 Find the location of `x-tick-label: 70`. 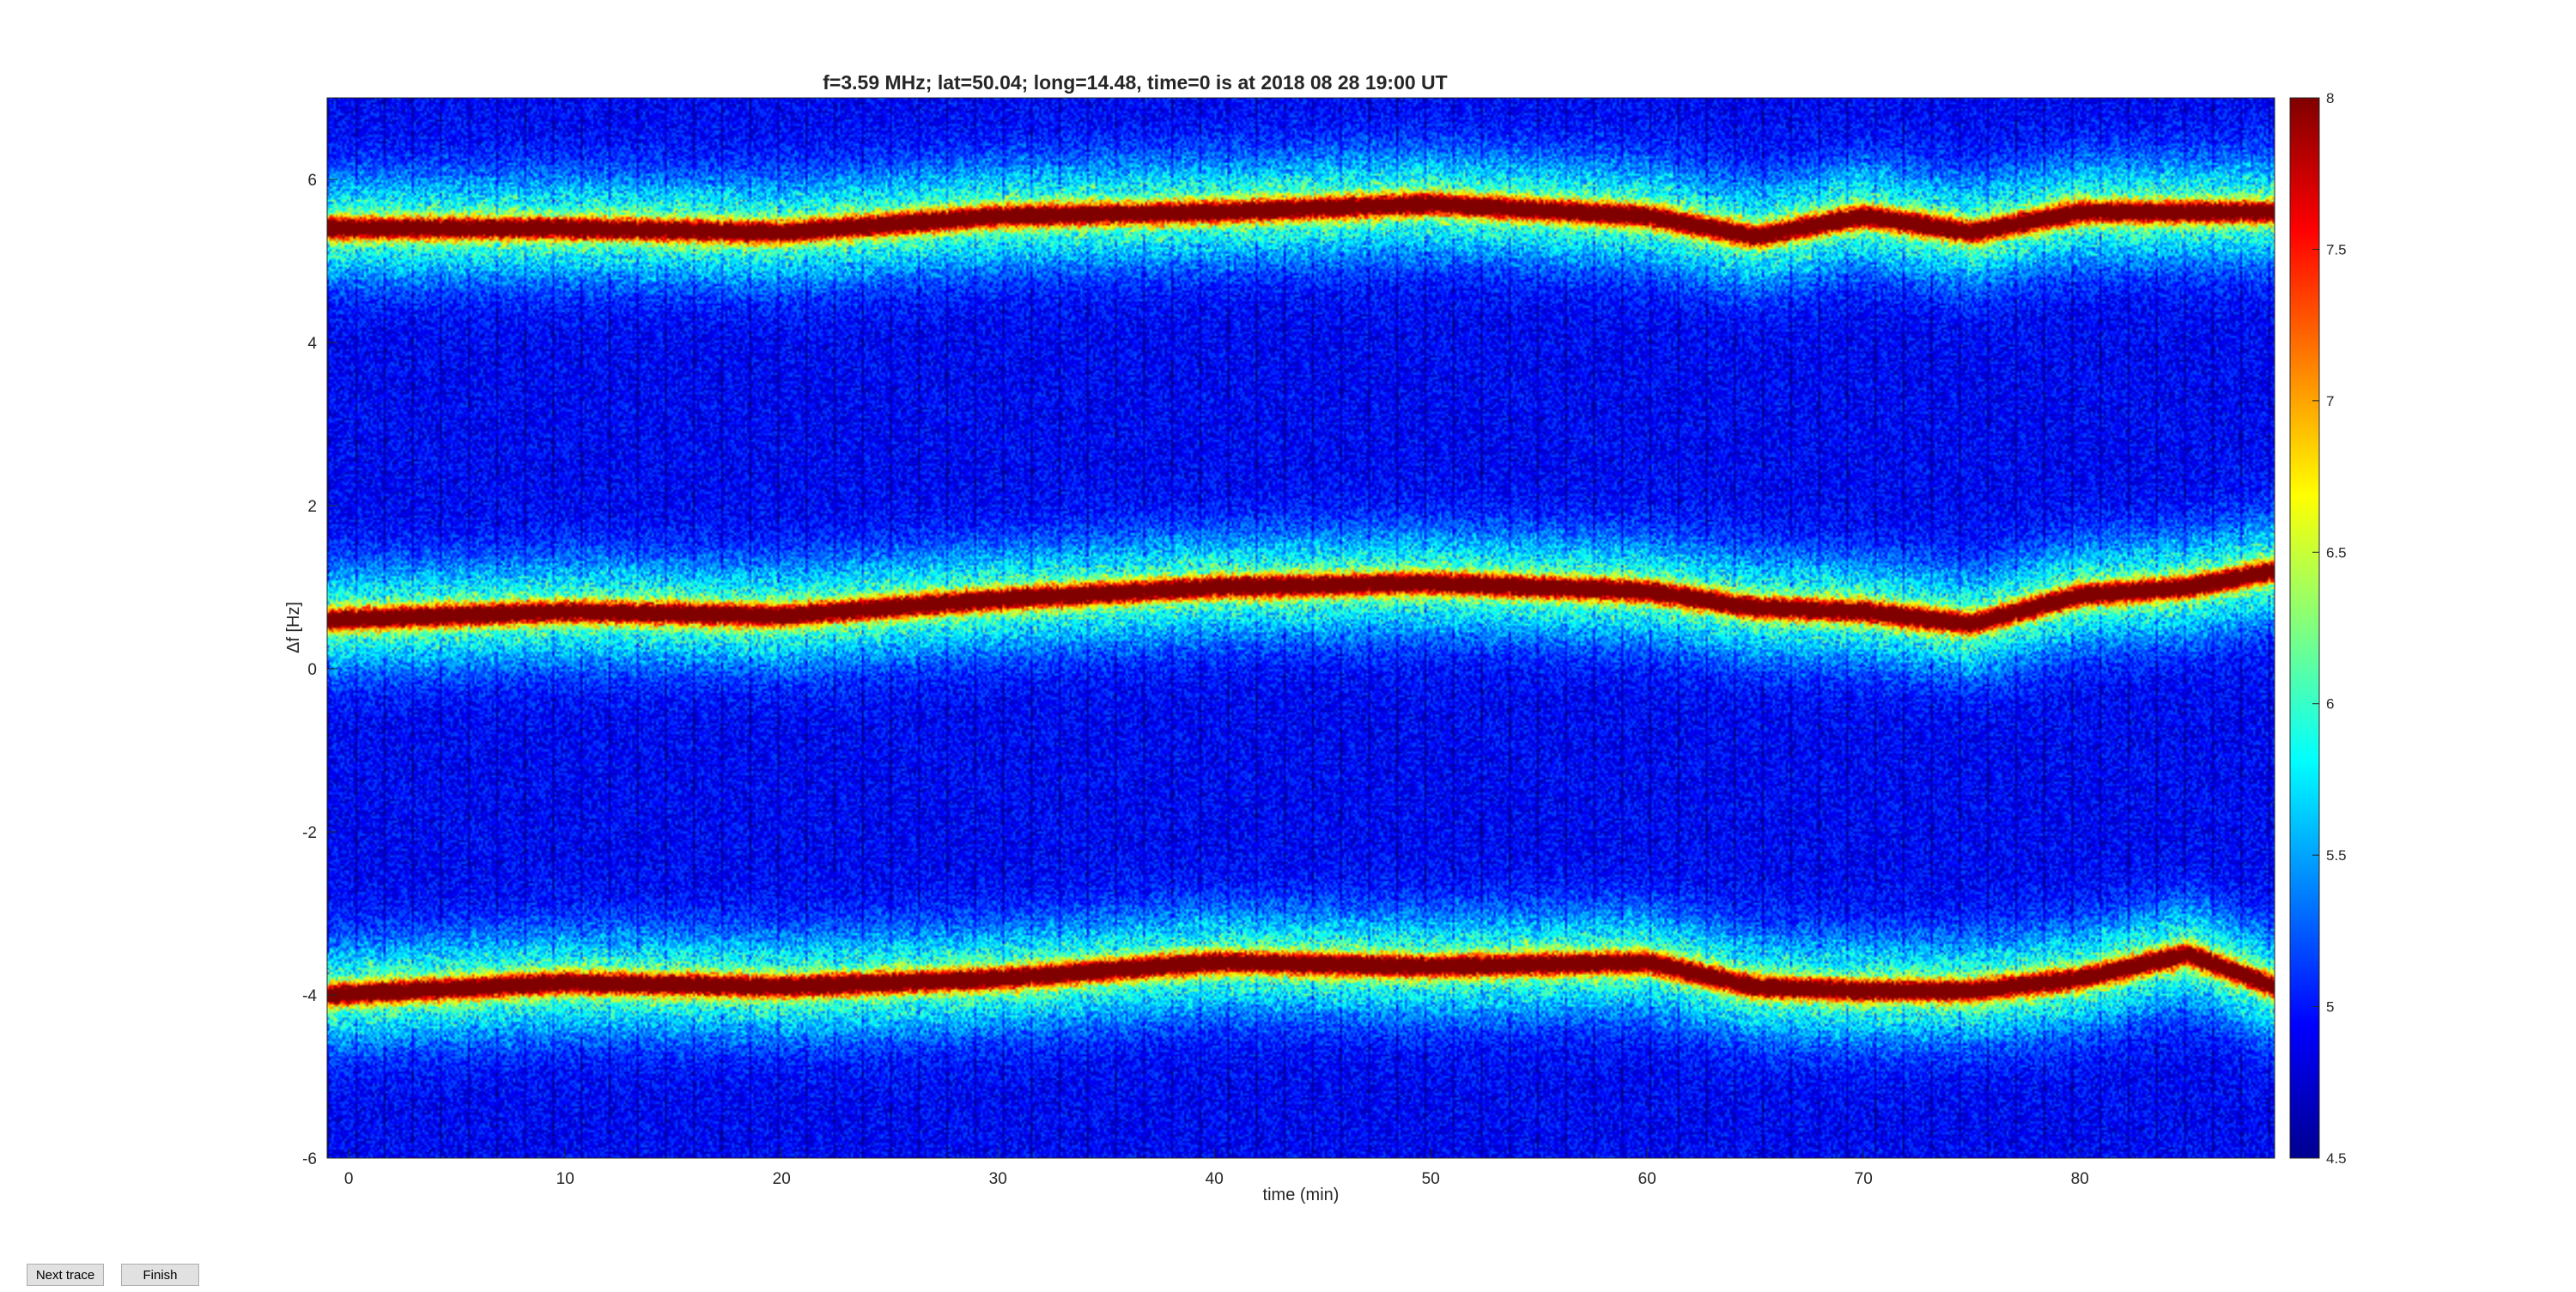

x-tick-label: 70 is located at coordinates (1864, 1179).